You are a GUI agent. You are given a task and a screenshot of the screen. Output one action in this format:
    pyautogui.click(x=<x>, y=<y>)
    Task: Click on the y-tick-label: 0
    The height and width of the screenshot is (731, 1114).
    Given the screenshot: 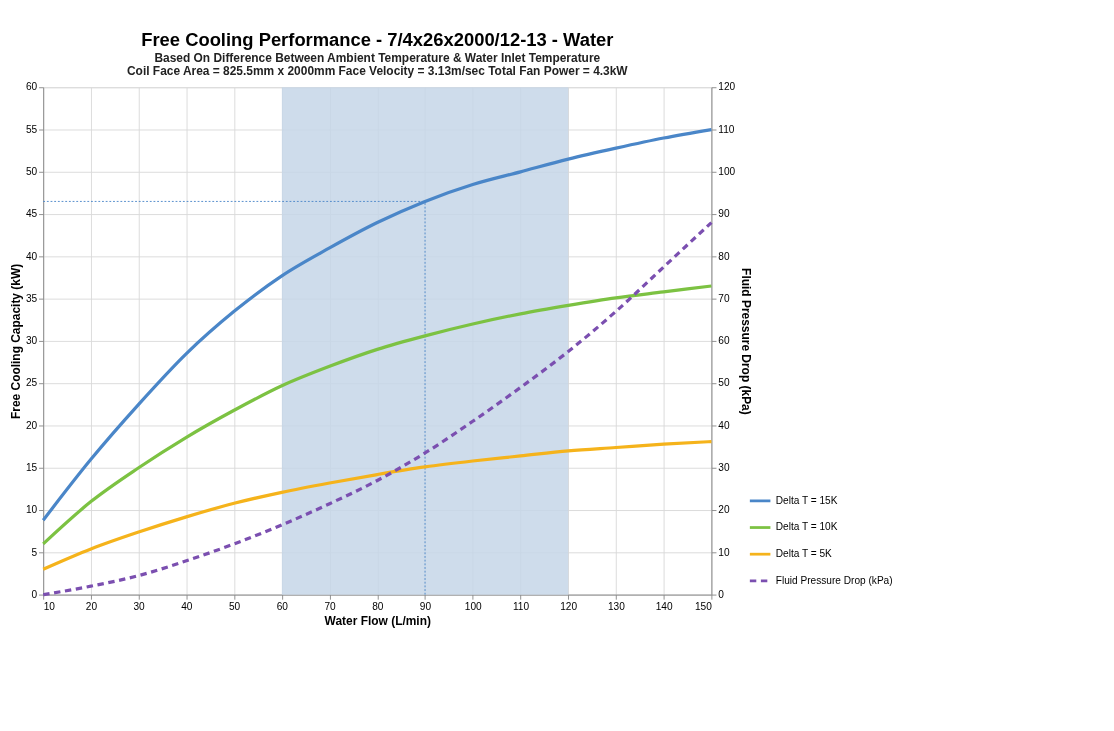 What is the action you would take?
    pyautogui.click(x=34, y=594)
    